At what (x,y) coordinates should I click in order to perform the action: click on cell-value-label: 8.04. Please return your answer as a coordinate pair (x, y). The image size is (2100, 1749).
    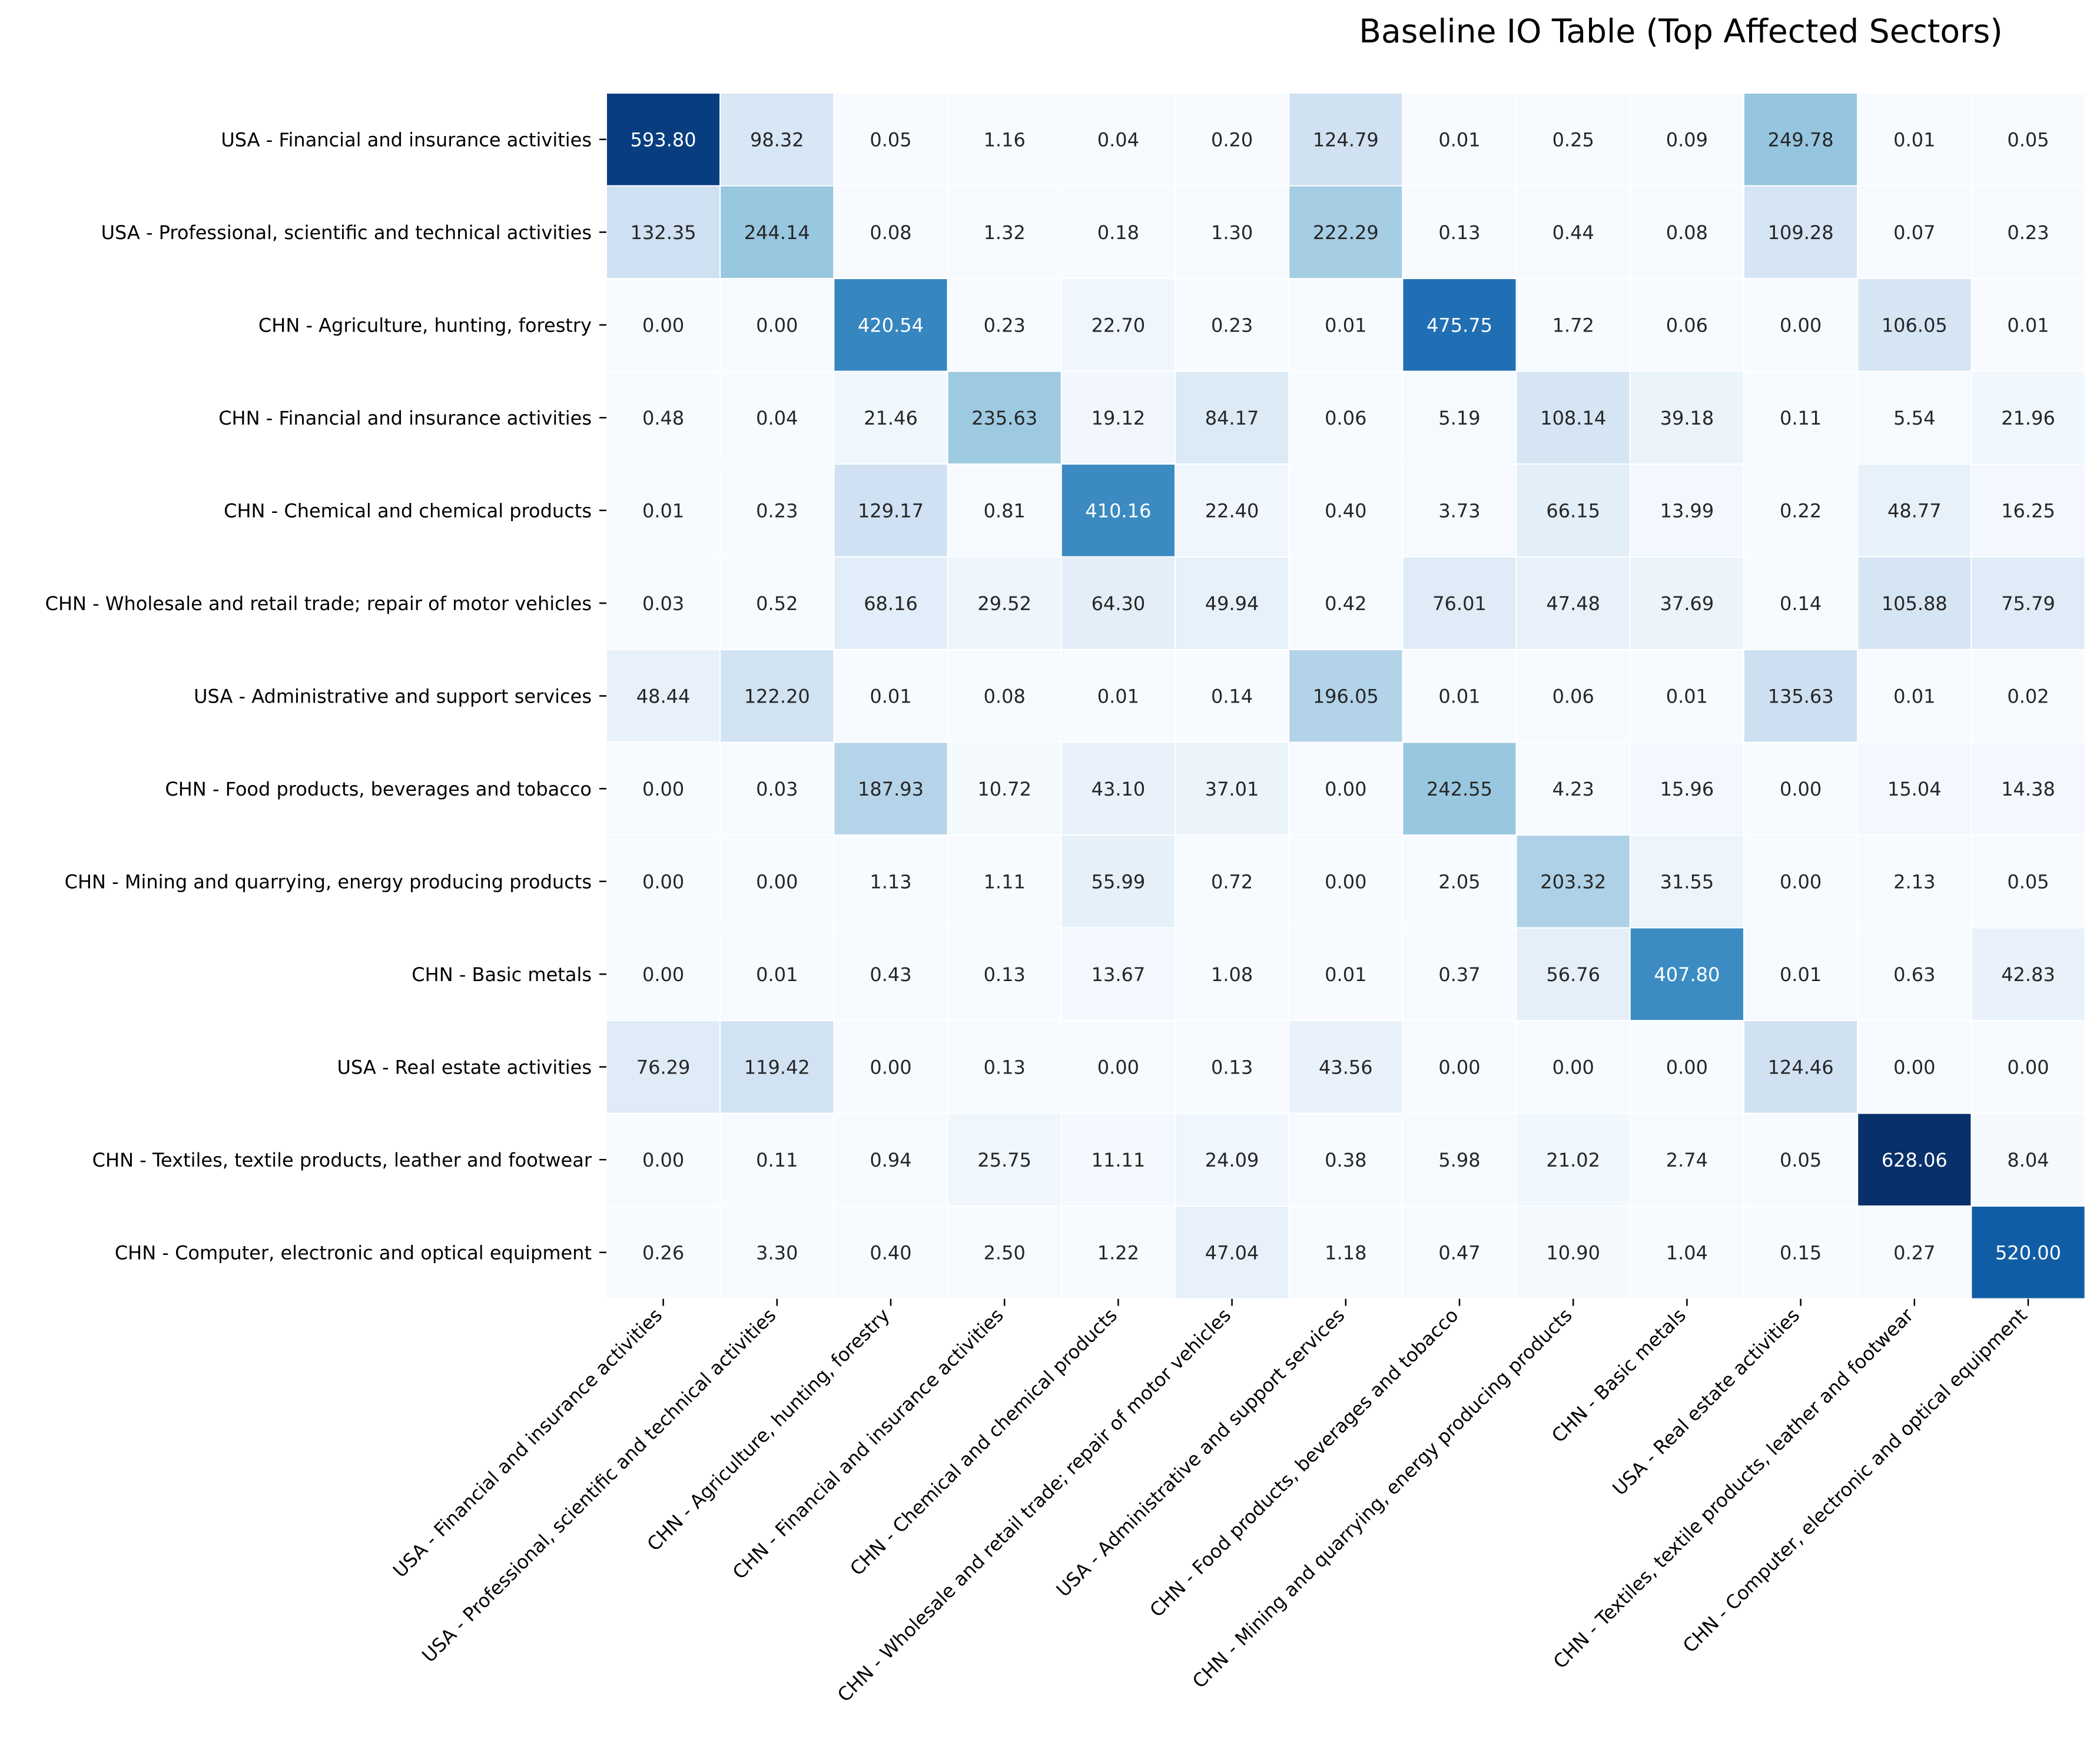
    Looking at the image, I should click on (2028, 1160).